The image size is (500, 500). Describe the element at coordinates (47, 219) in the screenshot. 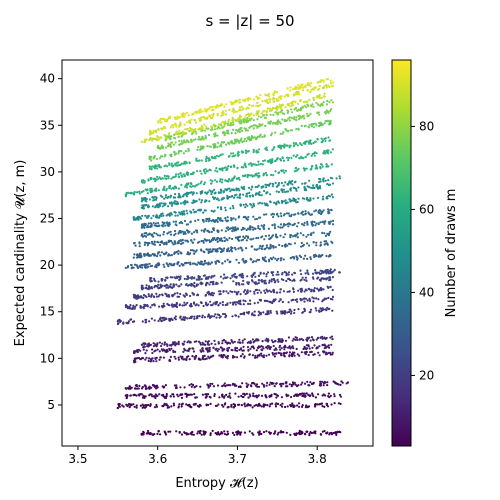

I see `y-tick-label: 25` at that location.